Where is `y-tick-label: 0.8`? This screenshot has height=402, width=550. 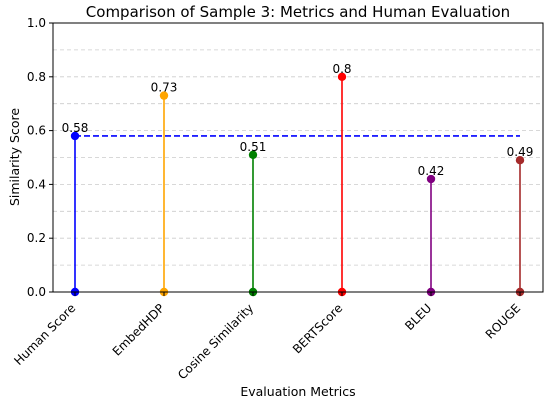
y-tick-label: 0.8 is located at coordinates (36, 77).